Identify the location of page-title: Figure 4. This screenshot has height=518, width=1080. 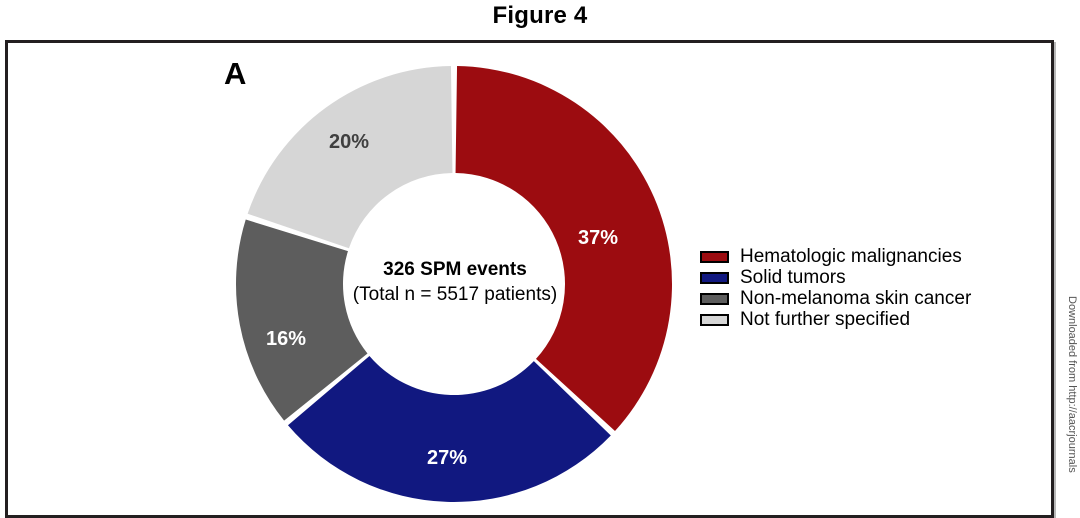
(540, 15).